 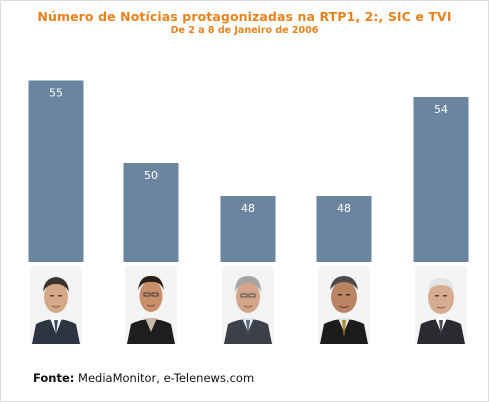 I want to click on portrait-3-image, so click(x=248, y=305).